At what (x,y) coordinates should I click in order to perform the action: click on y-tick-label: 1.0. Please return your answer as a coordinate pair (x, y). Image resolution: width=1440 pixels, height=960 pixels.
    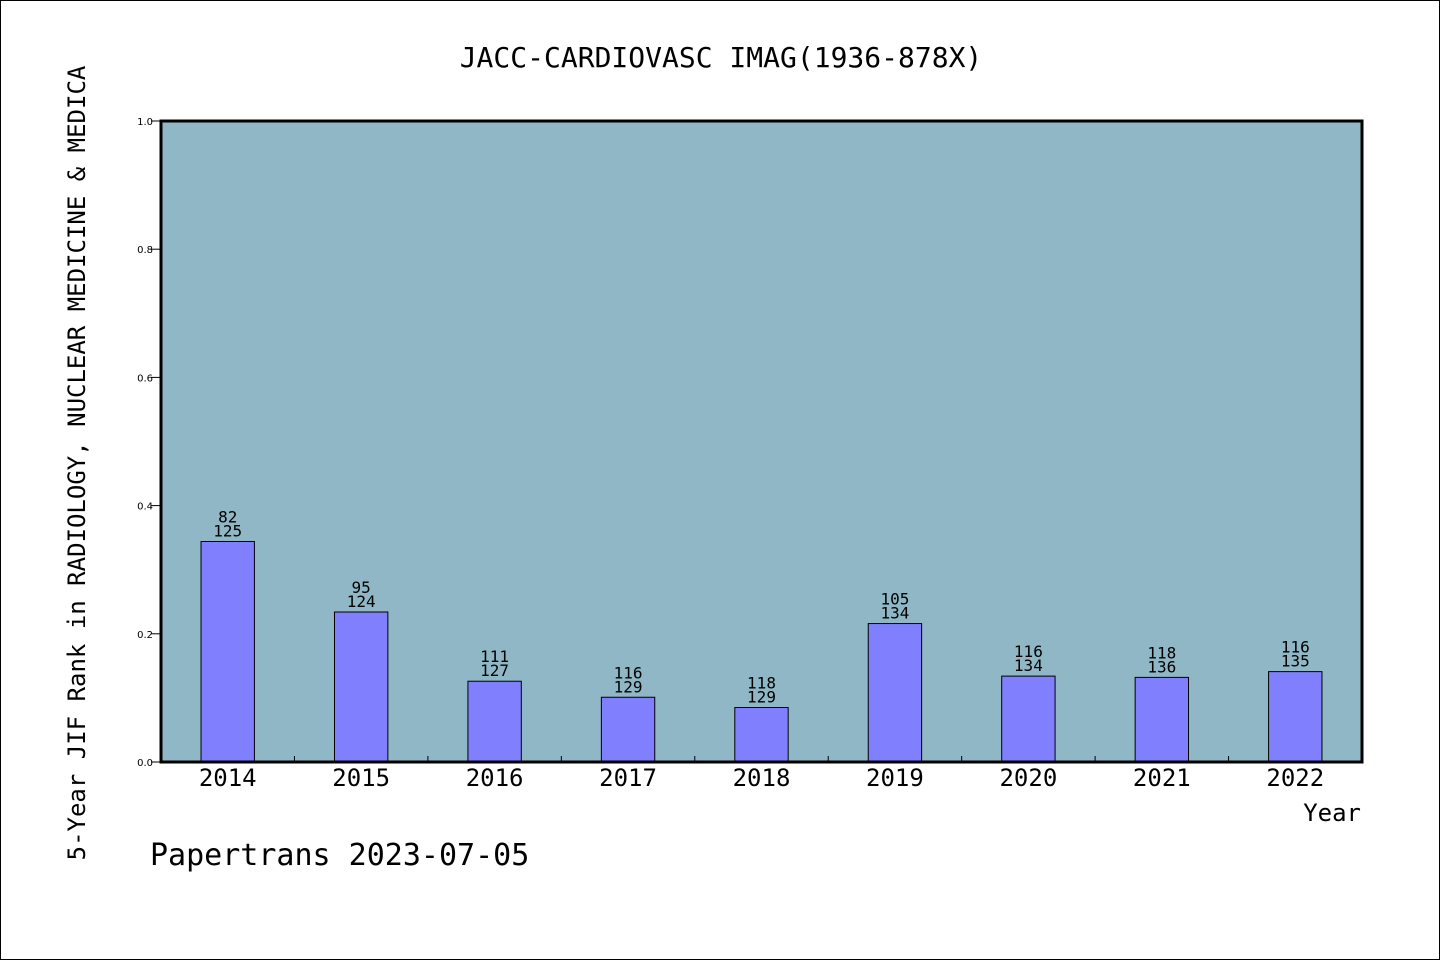
    Looking at the image, I should click on (145, 122).